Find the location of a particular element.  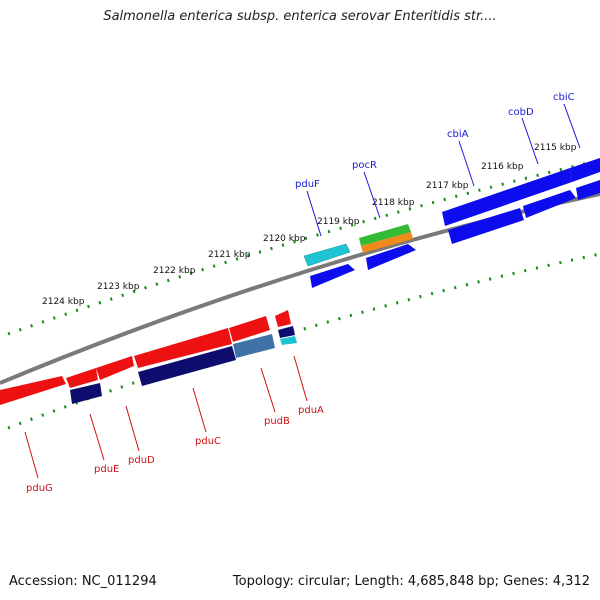

gene-pduG-feature is located at coordinates (33, 390).